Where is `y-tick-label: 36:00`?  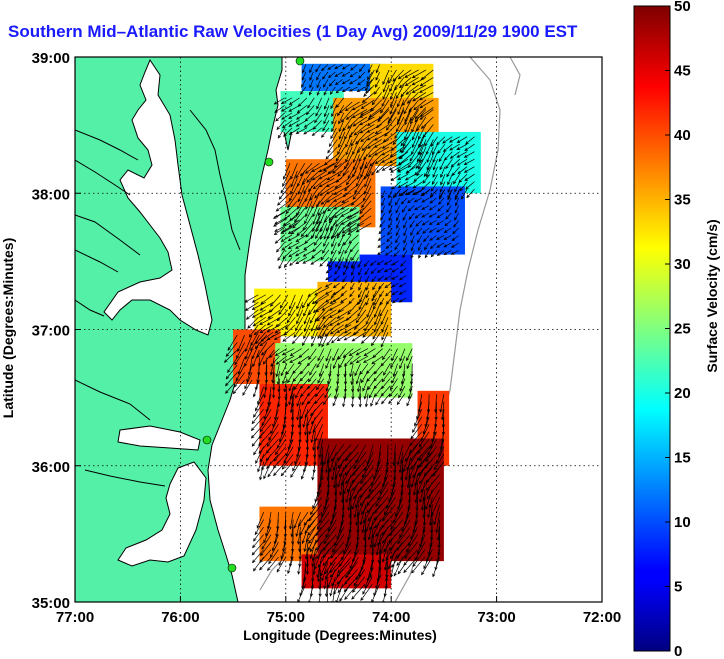
y-tick-label: 36:00 is located at coordinates (51, 467).